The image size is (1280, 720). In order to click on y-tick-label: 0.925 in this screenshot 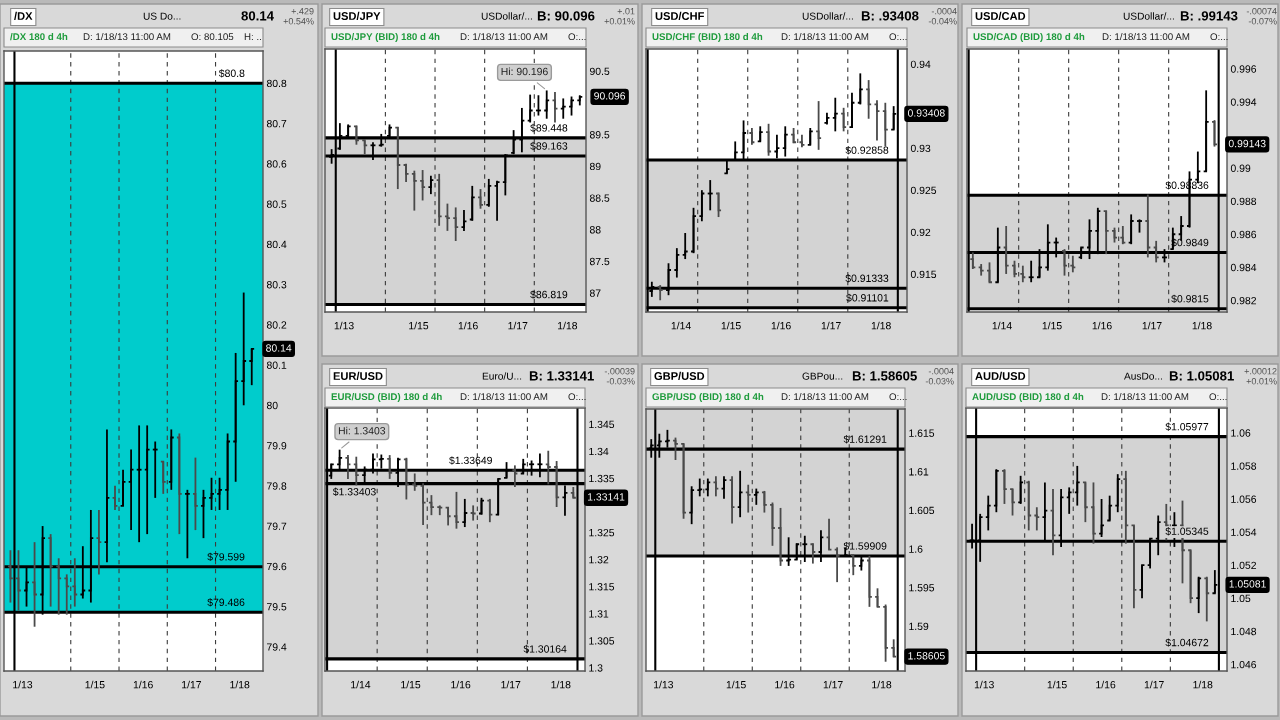, I will do `click(923, 190)`.